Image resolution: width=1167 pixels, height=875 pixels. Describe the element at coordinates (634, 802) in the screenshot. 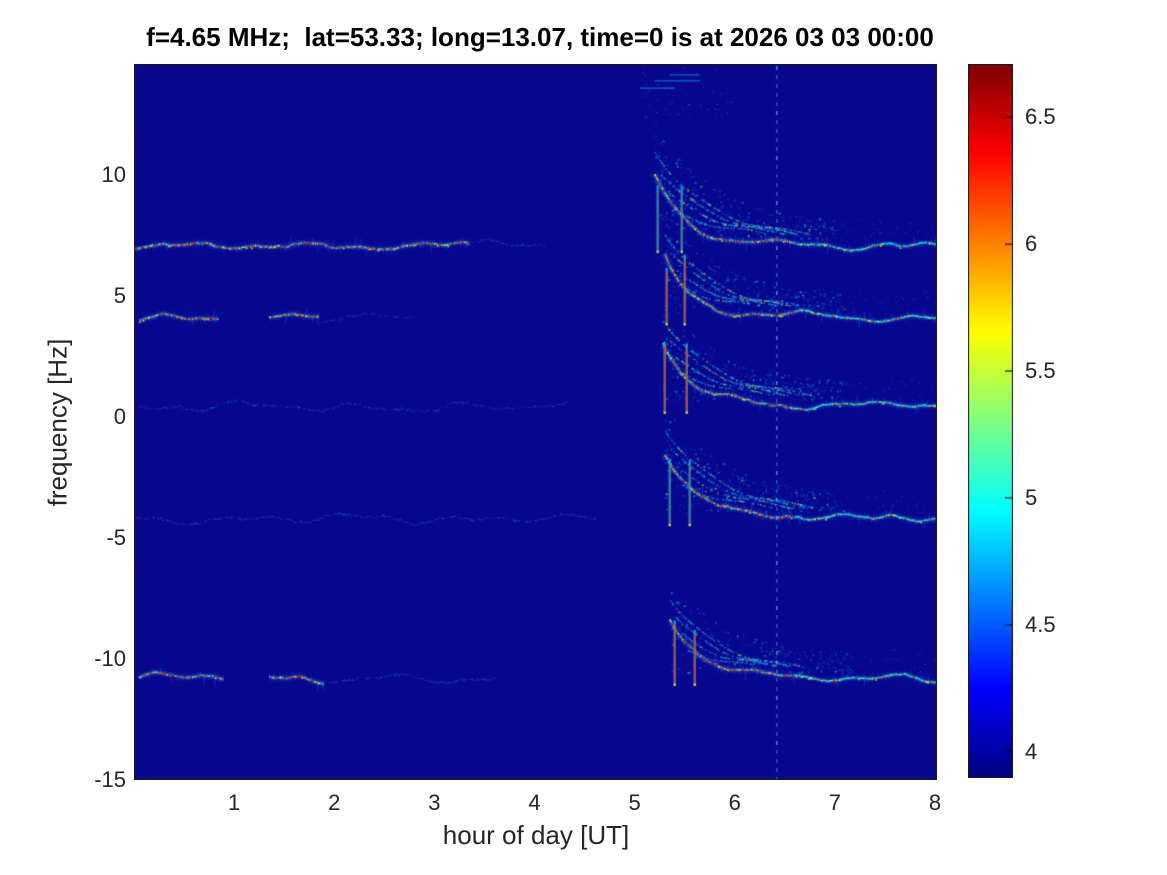

I see `x-tick-label: 5` at that location.